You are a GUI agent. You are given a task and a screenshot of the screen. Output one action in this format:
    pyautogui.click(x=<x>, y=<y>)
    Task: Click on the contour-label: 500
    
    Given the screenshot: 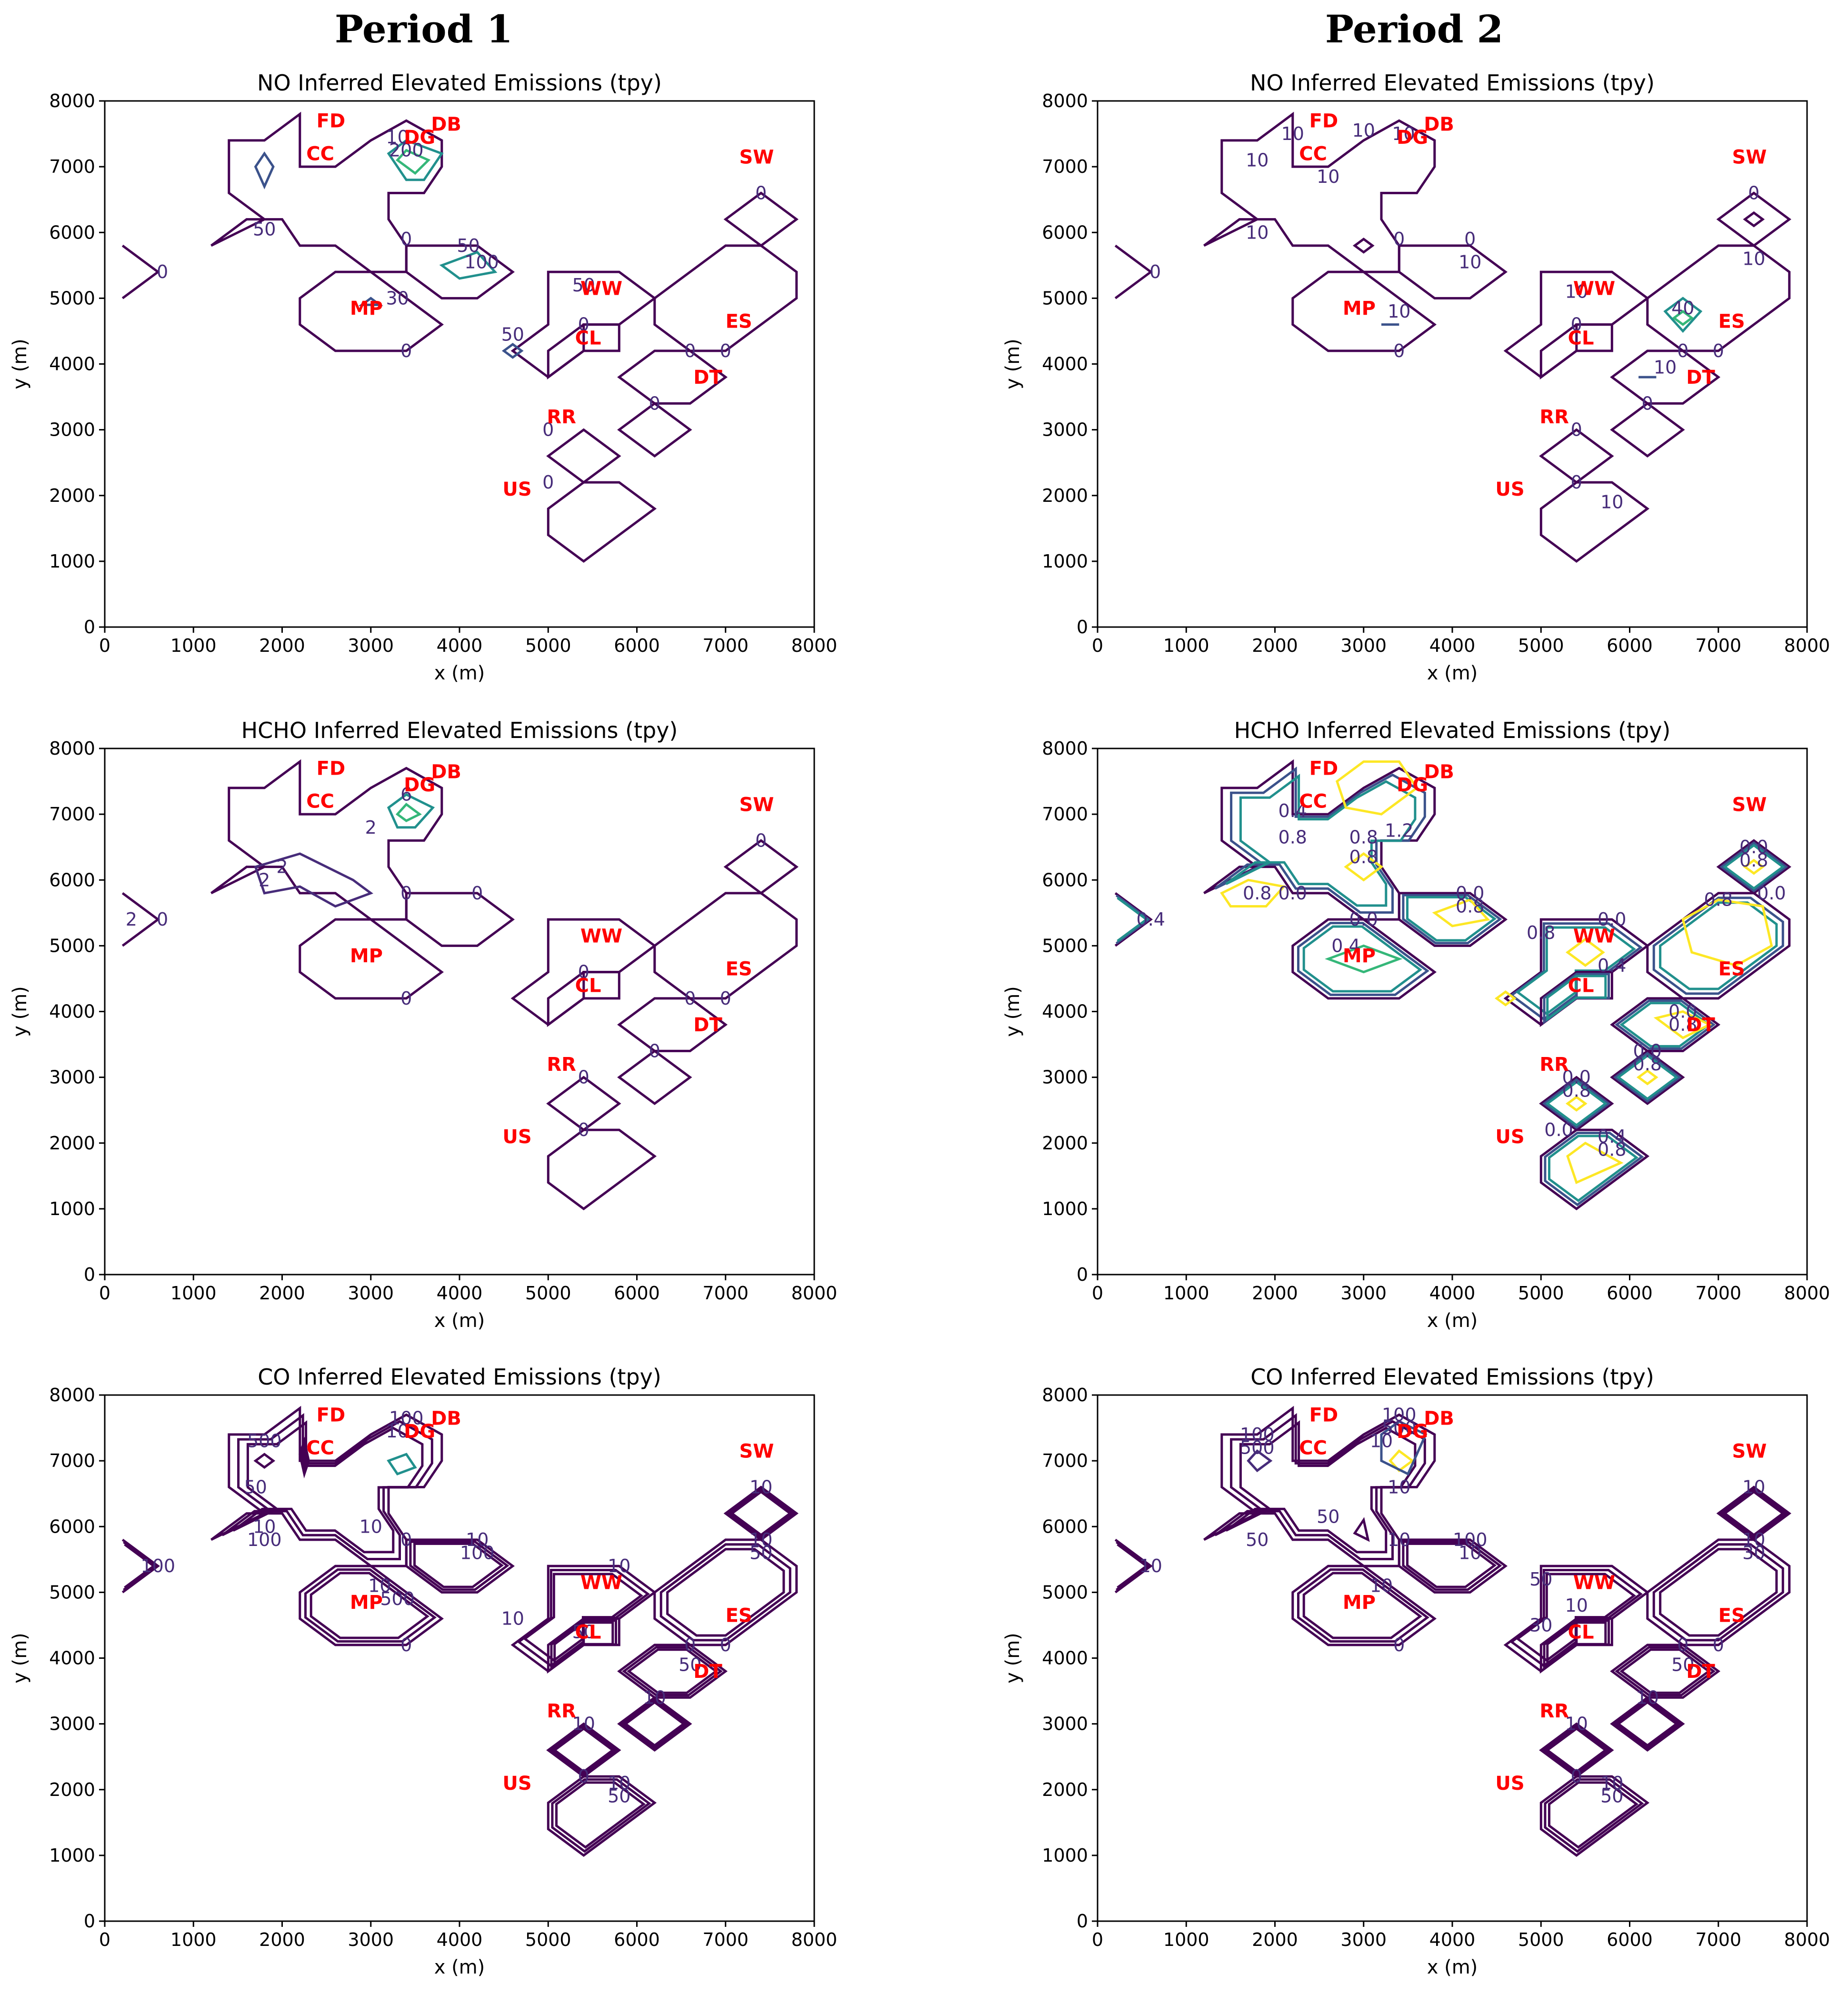 What is the action you would take?
    pyautogui.click(x=264, y=1441)
    